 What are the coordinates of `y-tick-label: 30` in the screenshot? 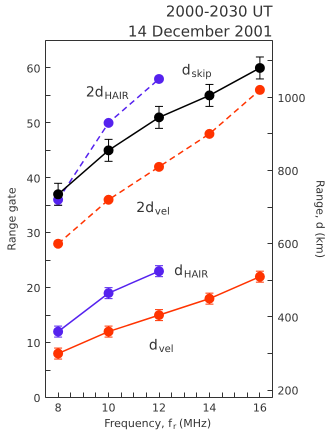 It's located at (33, 233).